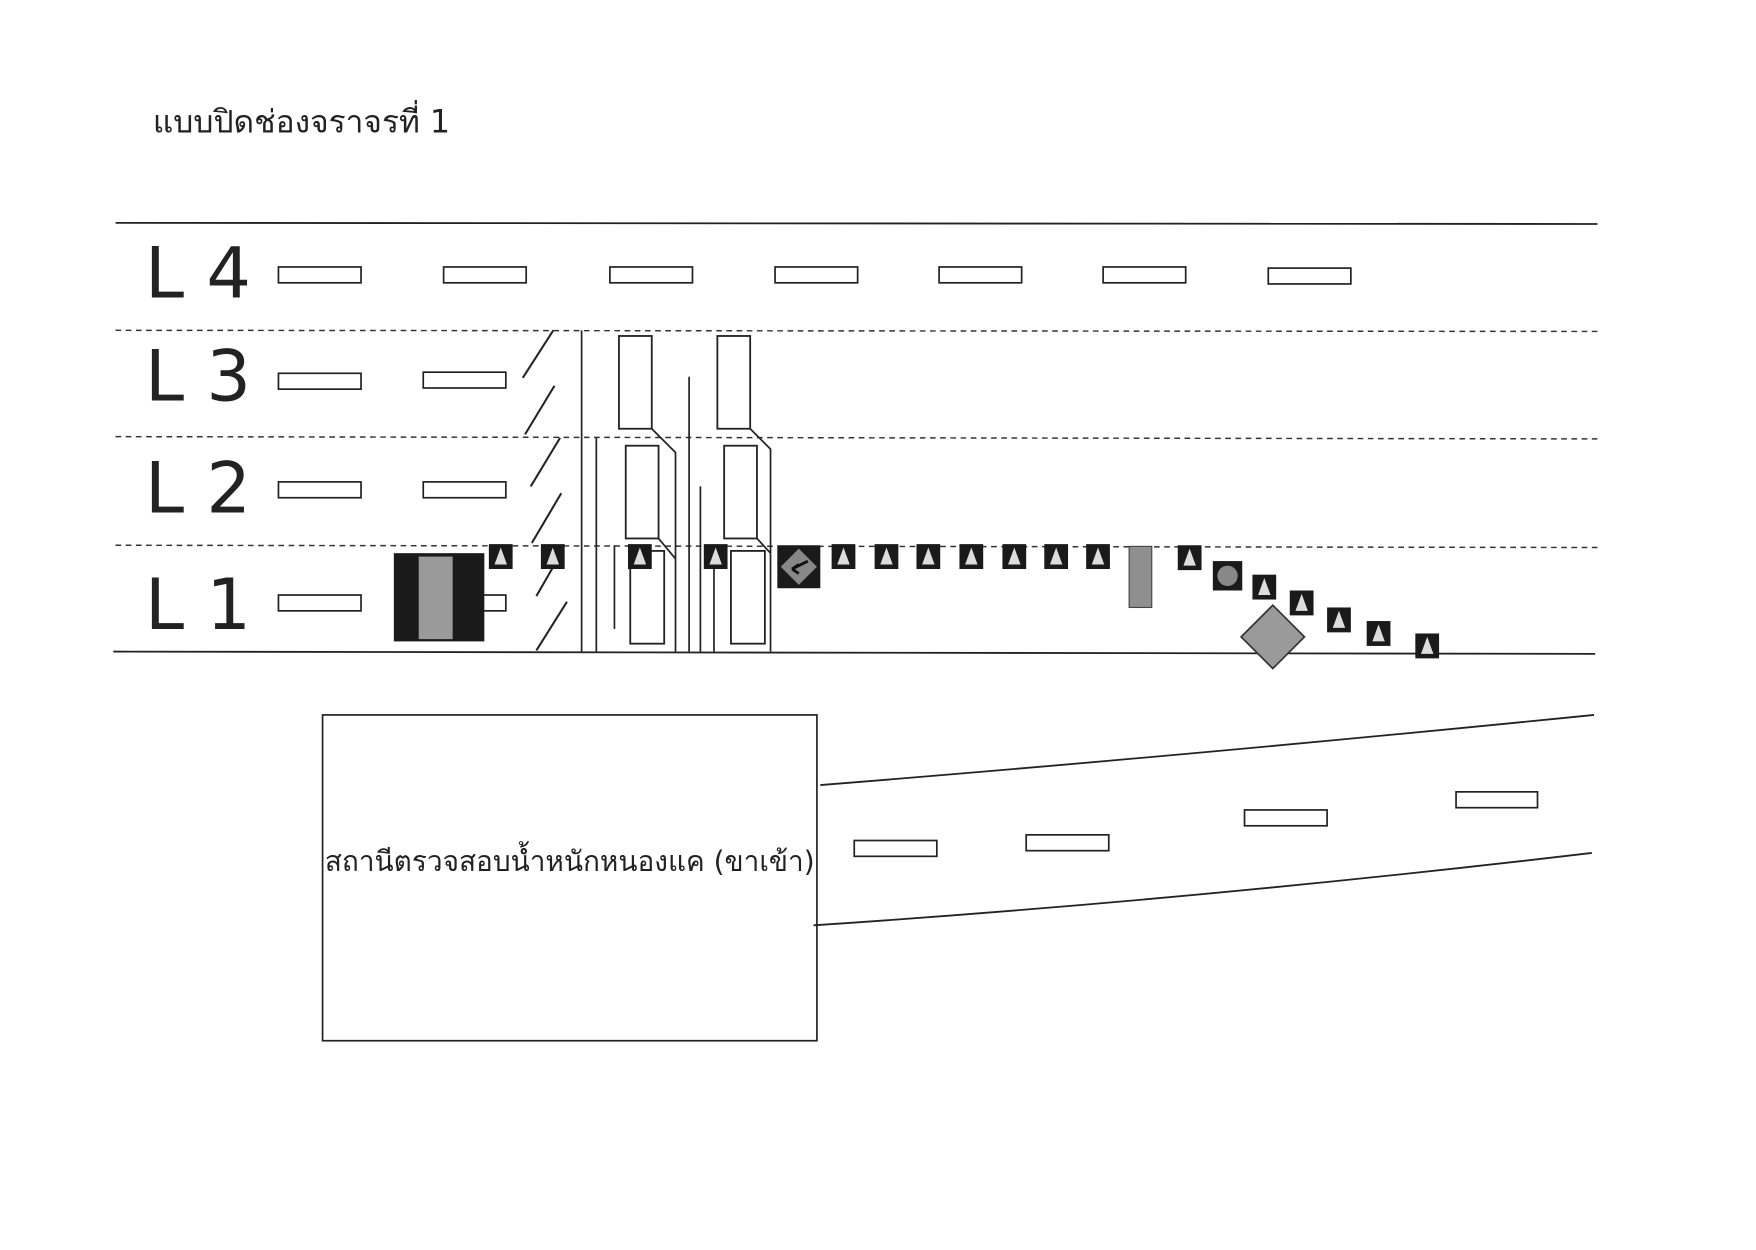  What do you see at coordinates (692, 490) in the screenshot?
I see `vehicles` at bounding box center [692, 490].